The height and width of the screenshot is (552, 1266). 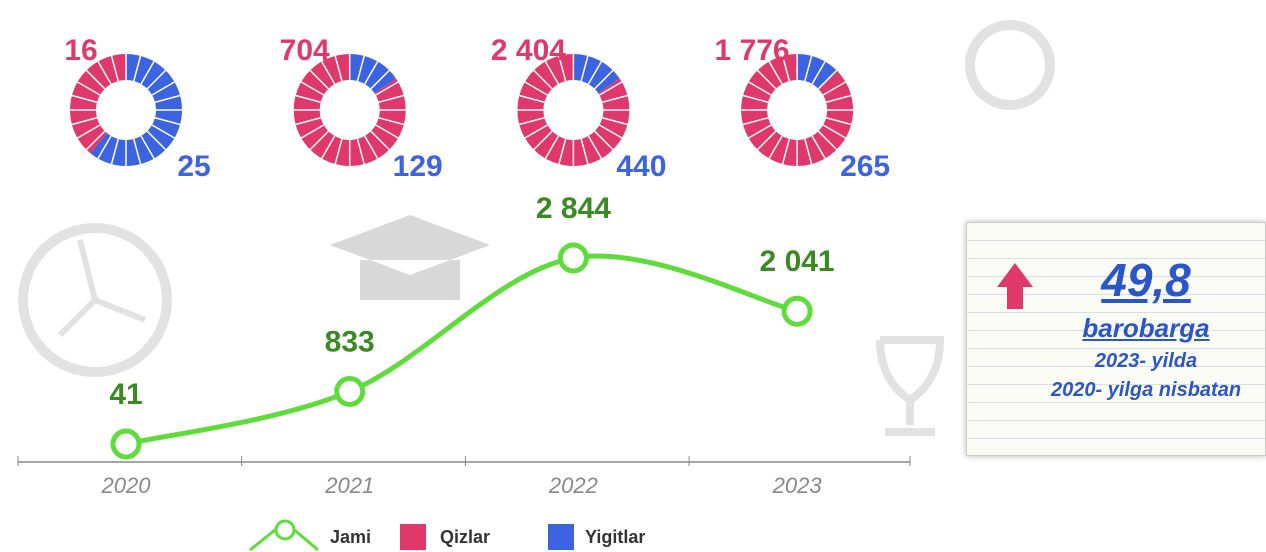 I want to click on note-line: 2020- yilga nisbatan, so click(x=1146, y=390).